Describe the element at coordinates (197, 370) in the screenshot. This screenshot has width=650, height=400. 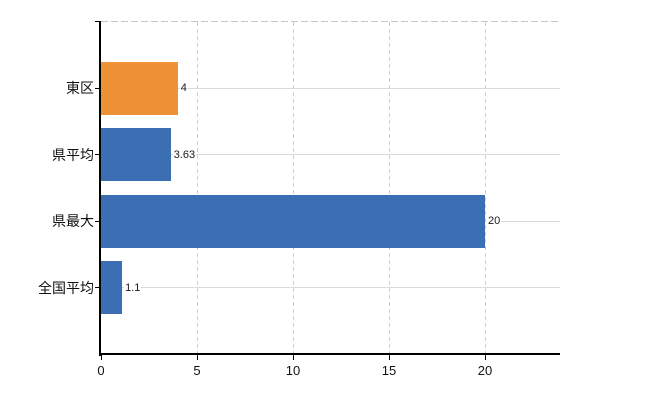
I see `x-tick-label: 5` at that location.